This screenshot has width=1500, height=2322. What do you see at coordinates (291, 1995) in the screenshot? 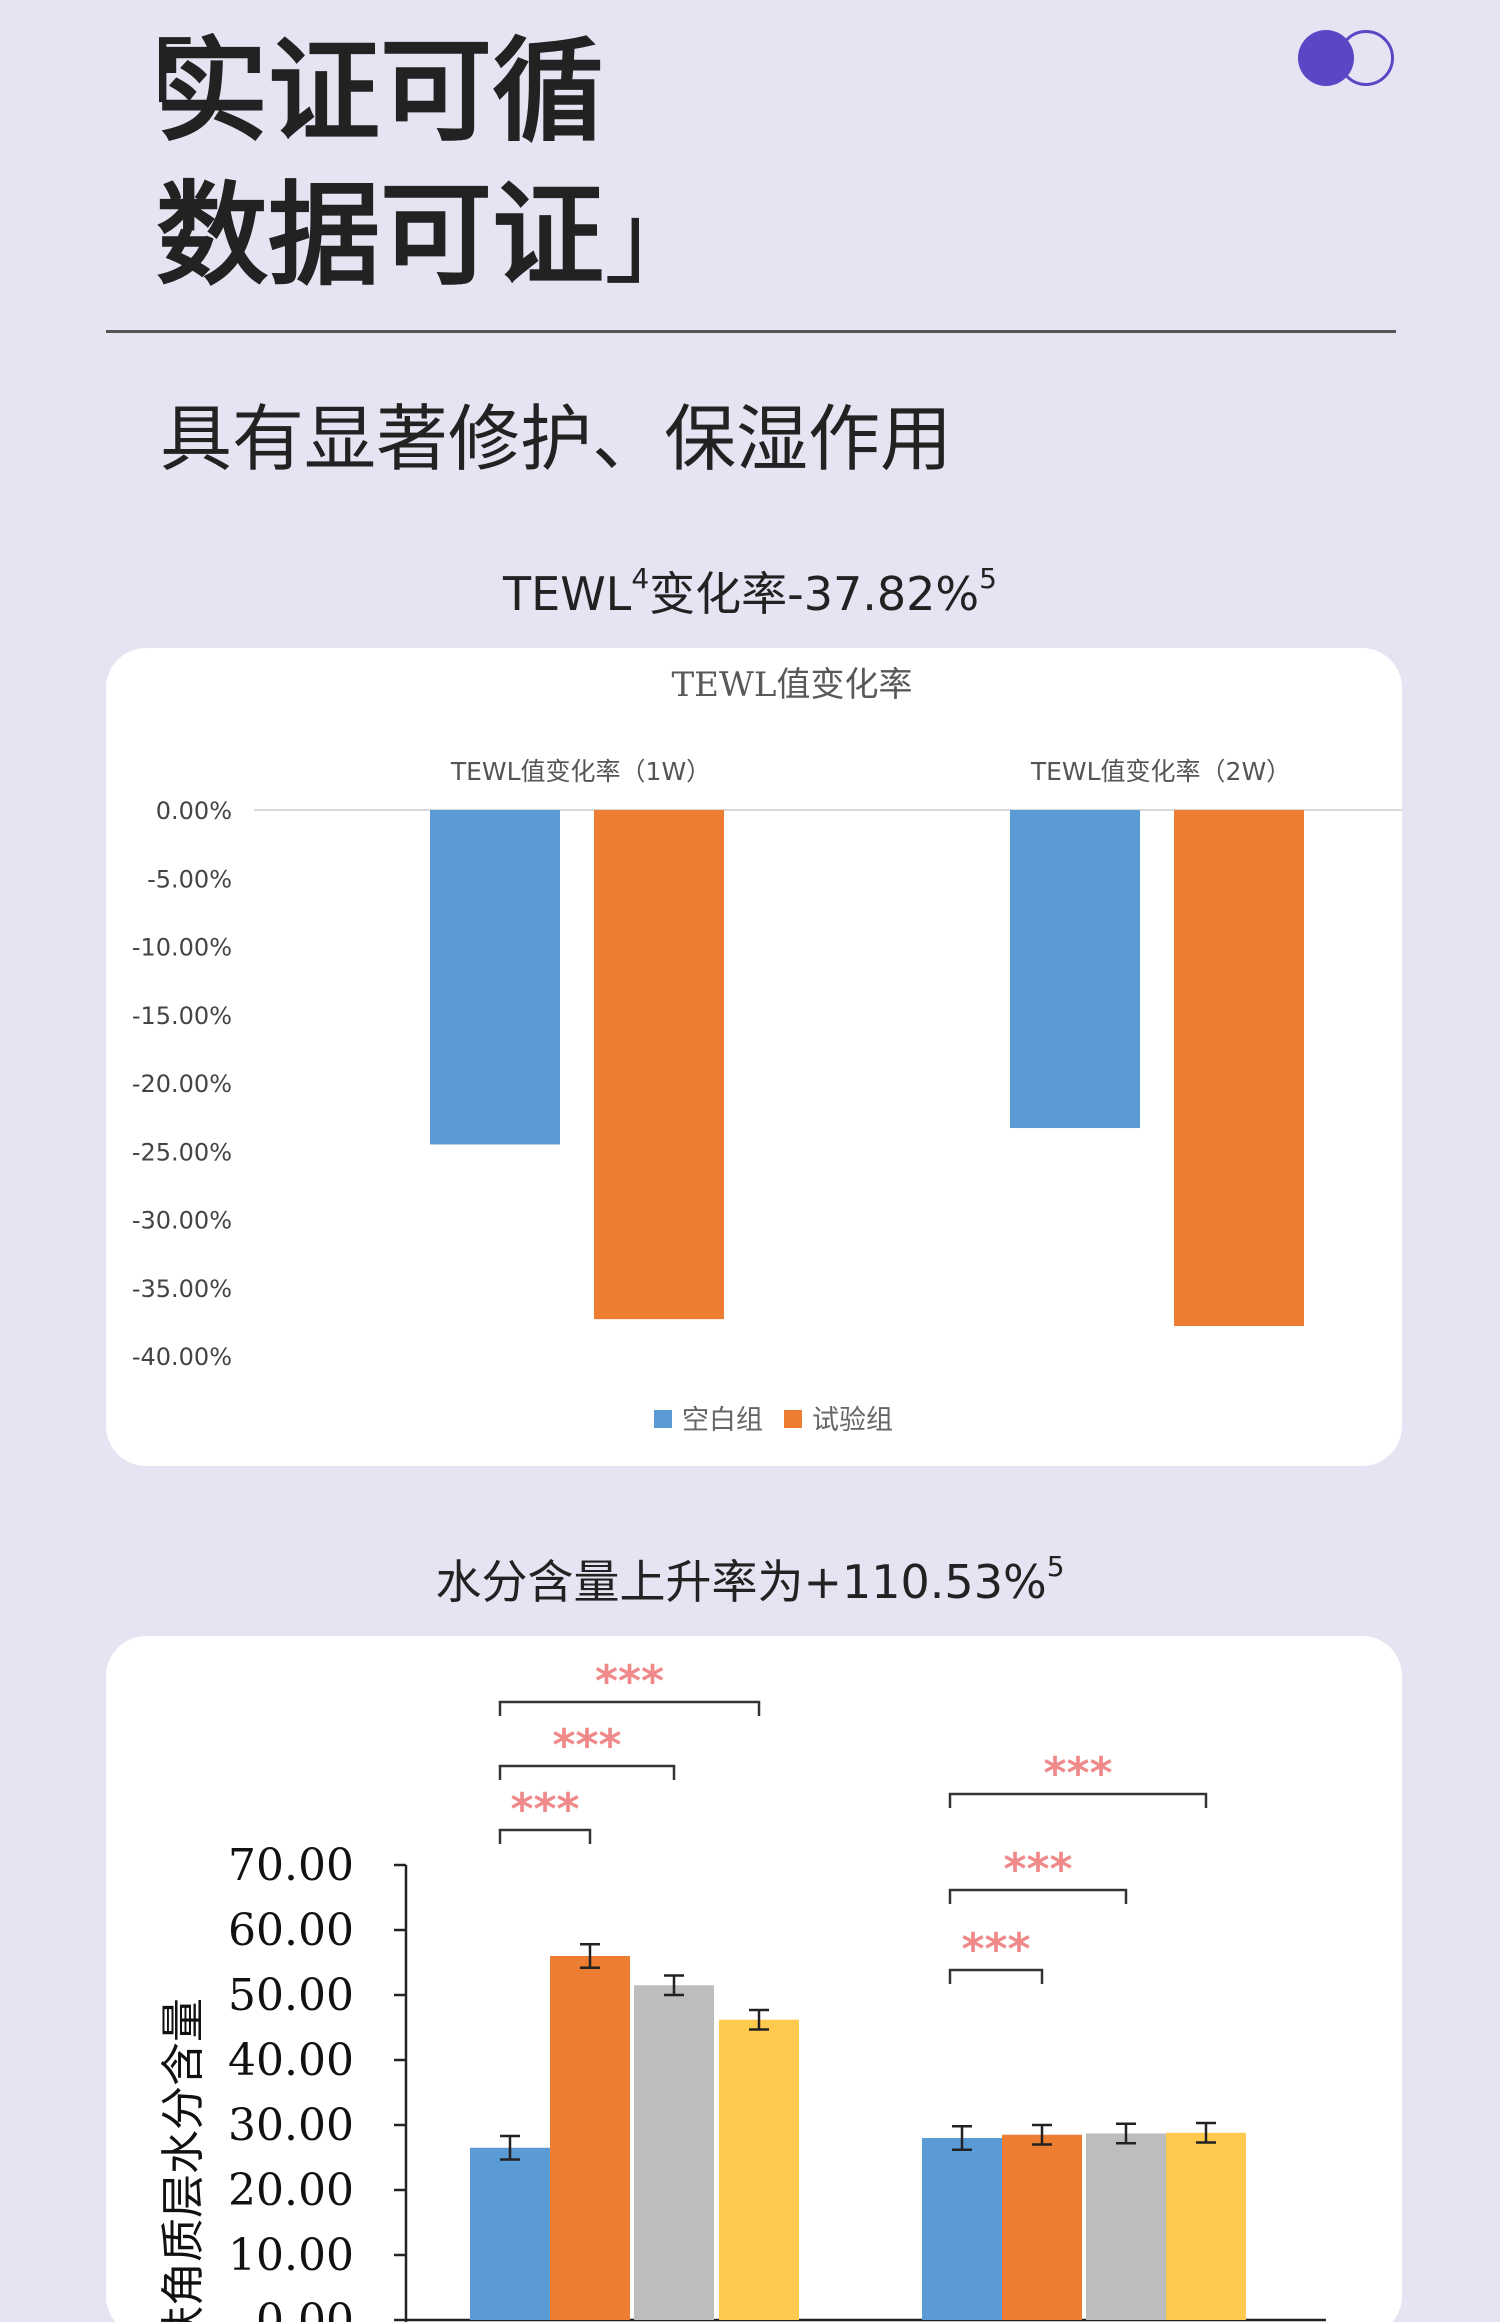
I see `y-tick-label: 50.00` at bounding box center [291, 1995].